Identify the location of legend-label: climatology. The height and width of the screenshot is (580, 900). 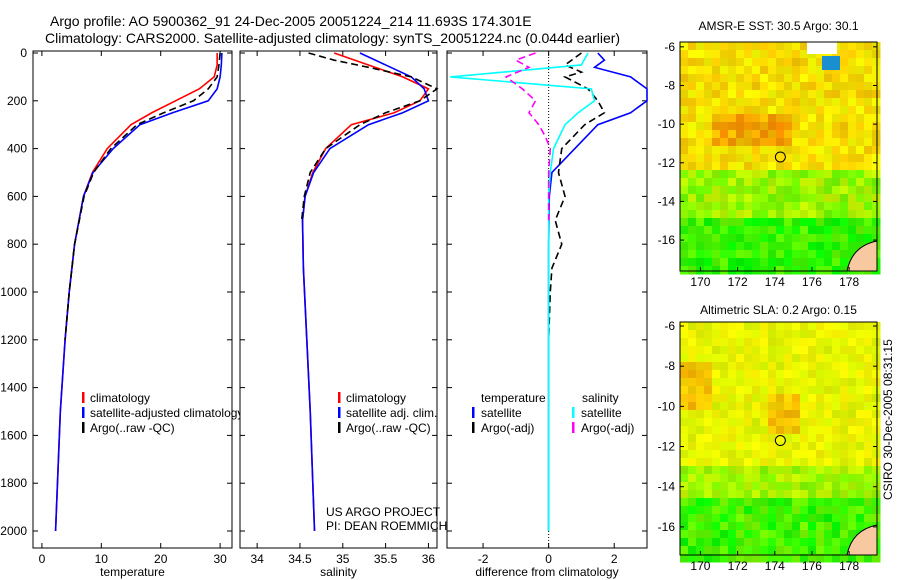
(120, 398).